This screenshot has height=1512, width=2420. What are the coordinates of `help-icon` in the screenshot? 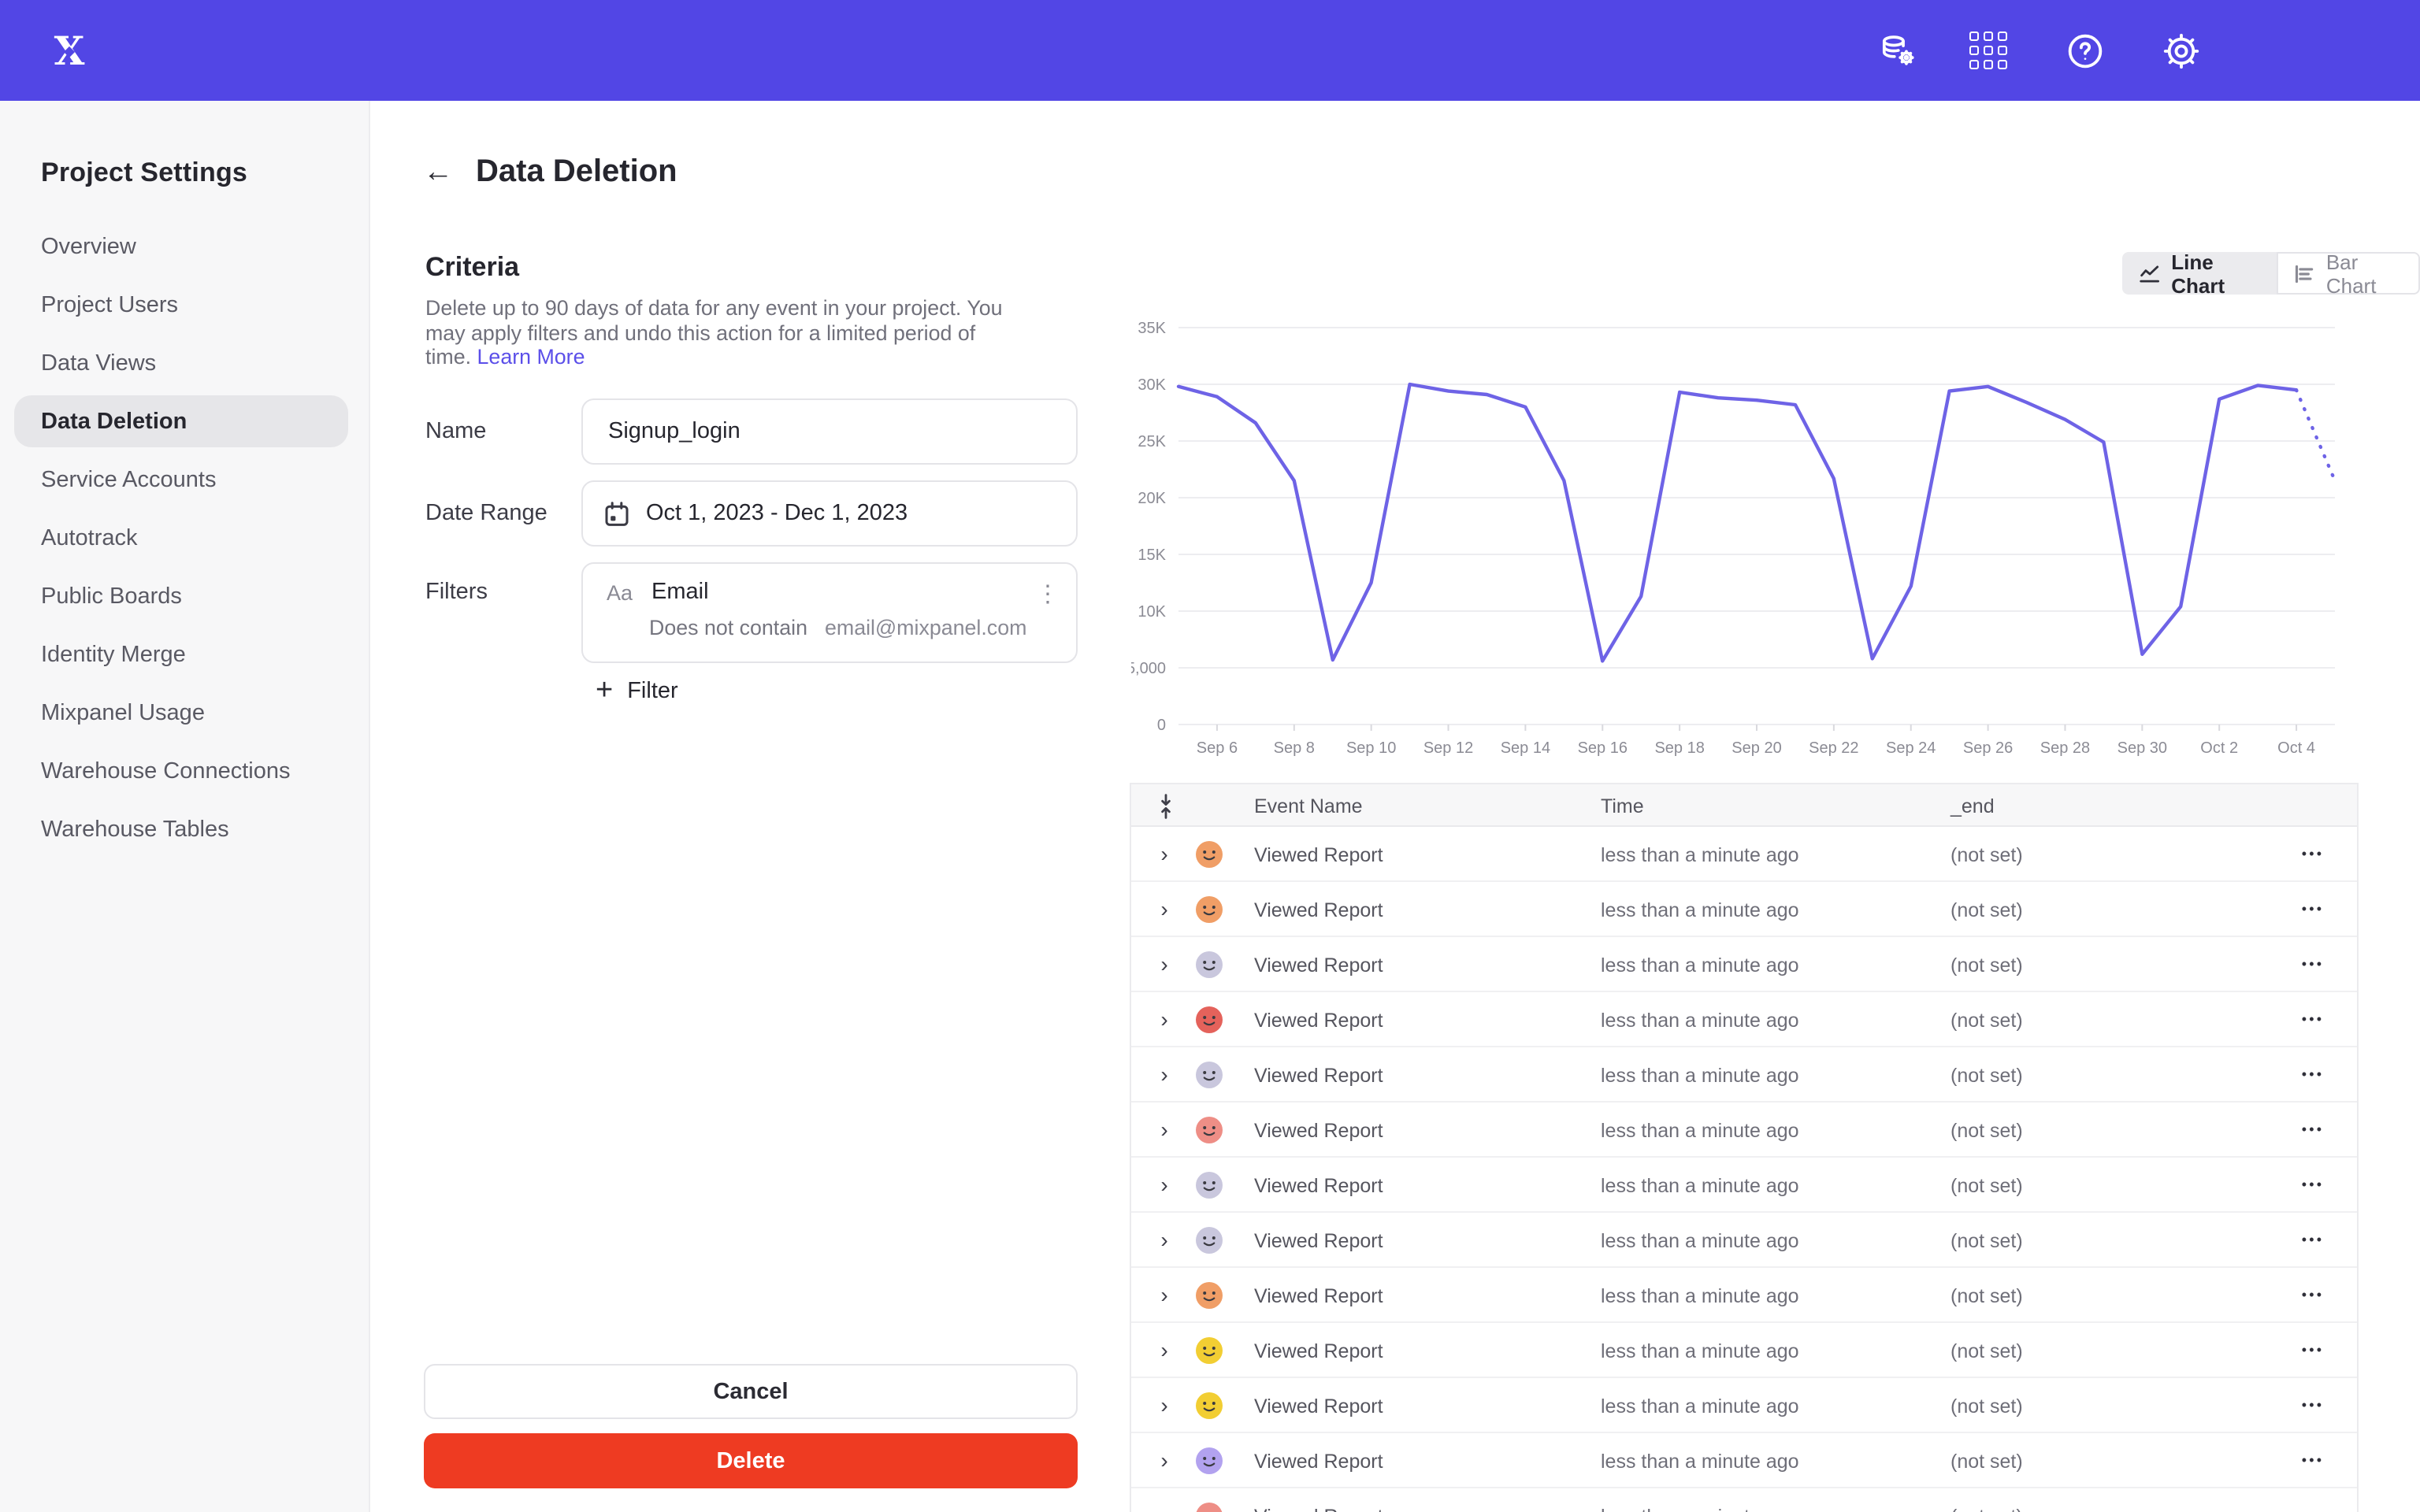 It's located at (2084, 50).